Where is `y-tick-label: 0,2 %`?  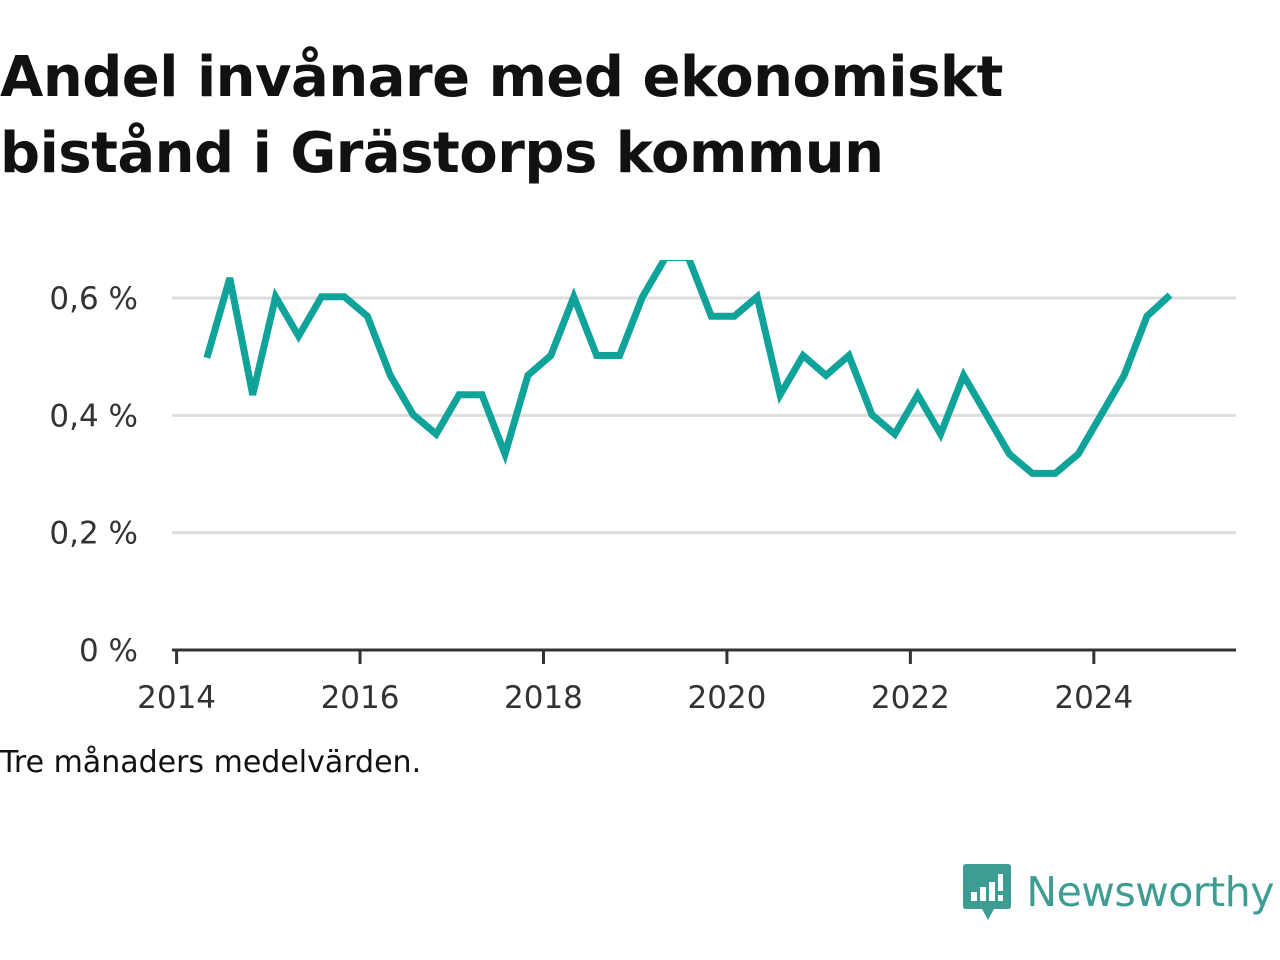
y-tick-label: 0,2 % is located at coordinates (93, 534).